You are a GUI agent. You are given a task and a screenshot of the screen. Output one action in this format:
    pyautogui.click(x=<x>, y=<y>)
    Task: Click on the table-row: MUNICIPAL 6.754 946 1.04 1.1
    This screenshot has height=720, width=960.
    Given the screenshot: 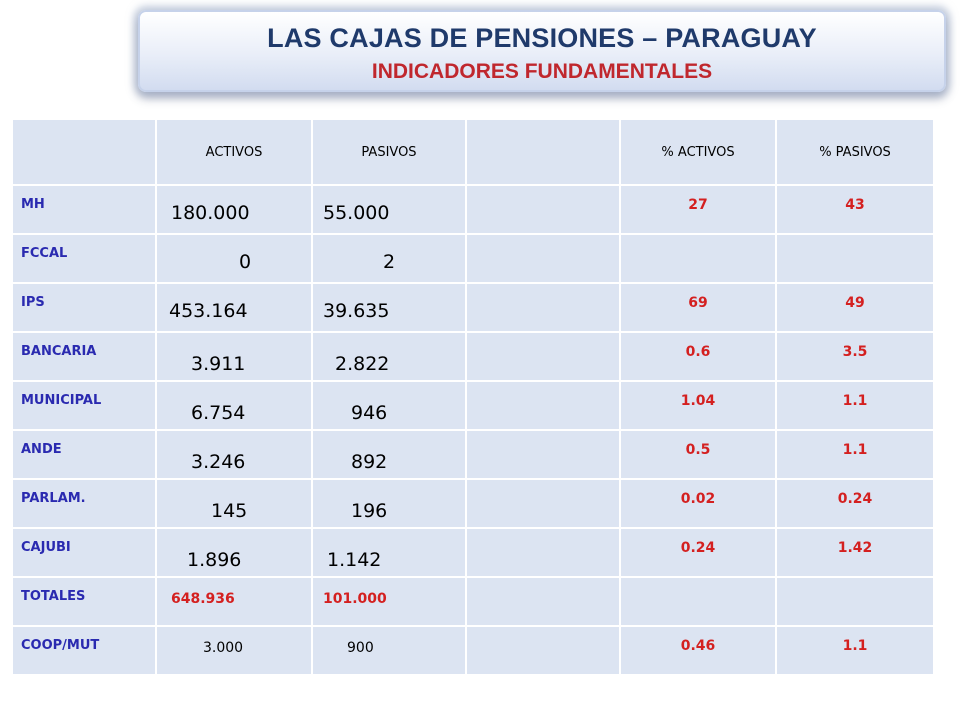 What is the action you would take?
    pyautogui.click(x=473, y=405)
    